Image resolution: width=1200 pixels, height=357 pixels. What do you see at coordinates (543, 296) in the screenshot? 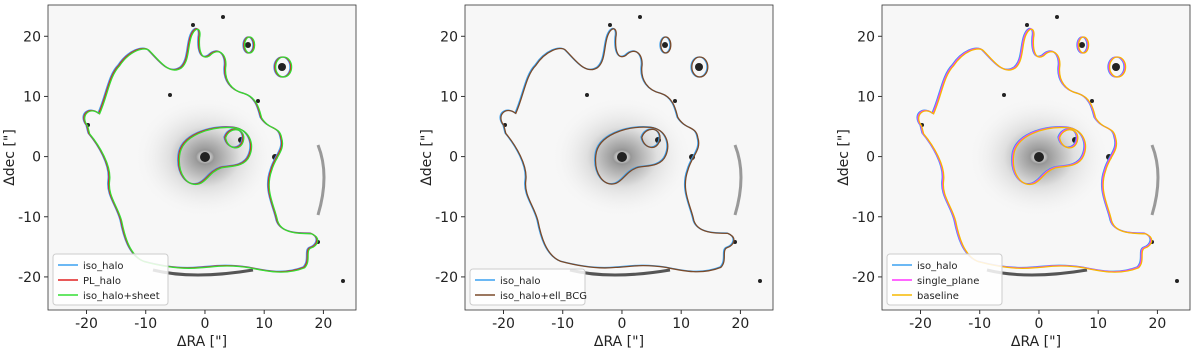
I see `legend-label: iso_halo+ell_BCG` at bounding box center [543, 296].